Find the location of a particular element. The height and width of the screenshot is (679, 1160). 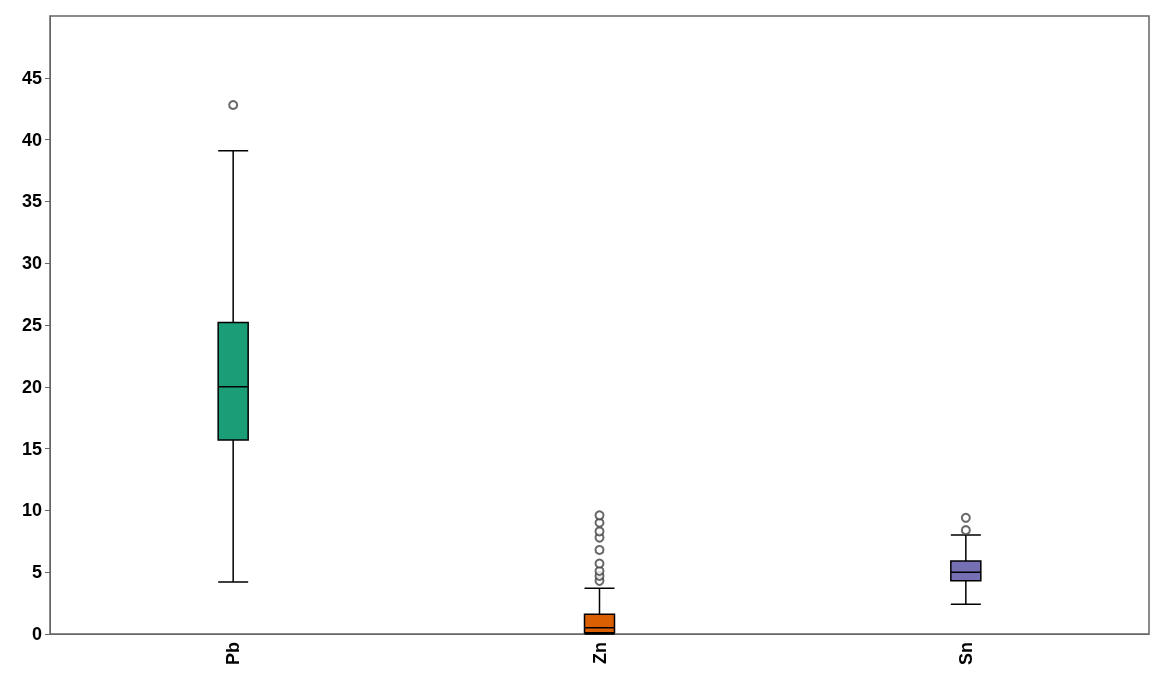

x-tick-label: Zn is located at coordinates (599, 653).